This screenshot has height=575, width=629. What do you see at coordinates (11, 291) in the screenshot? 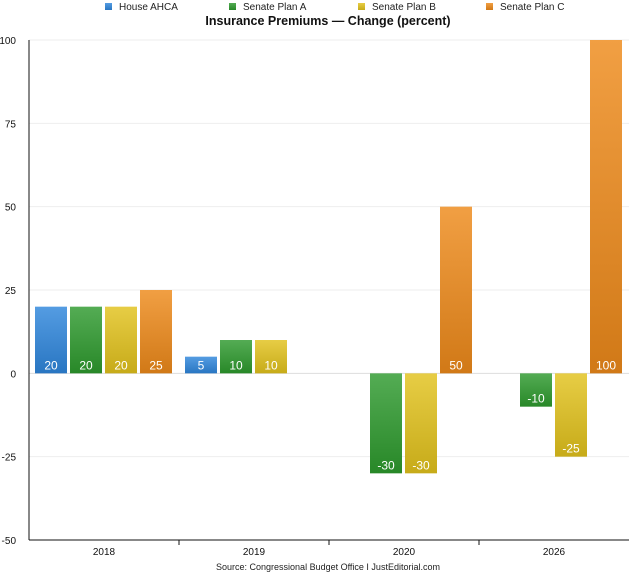
I see `y-tick-label: 25` at bounding box center [11, 291].